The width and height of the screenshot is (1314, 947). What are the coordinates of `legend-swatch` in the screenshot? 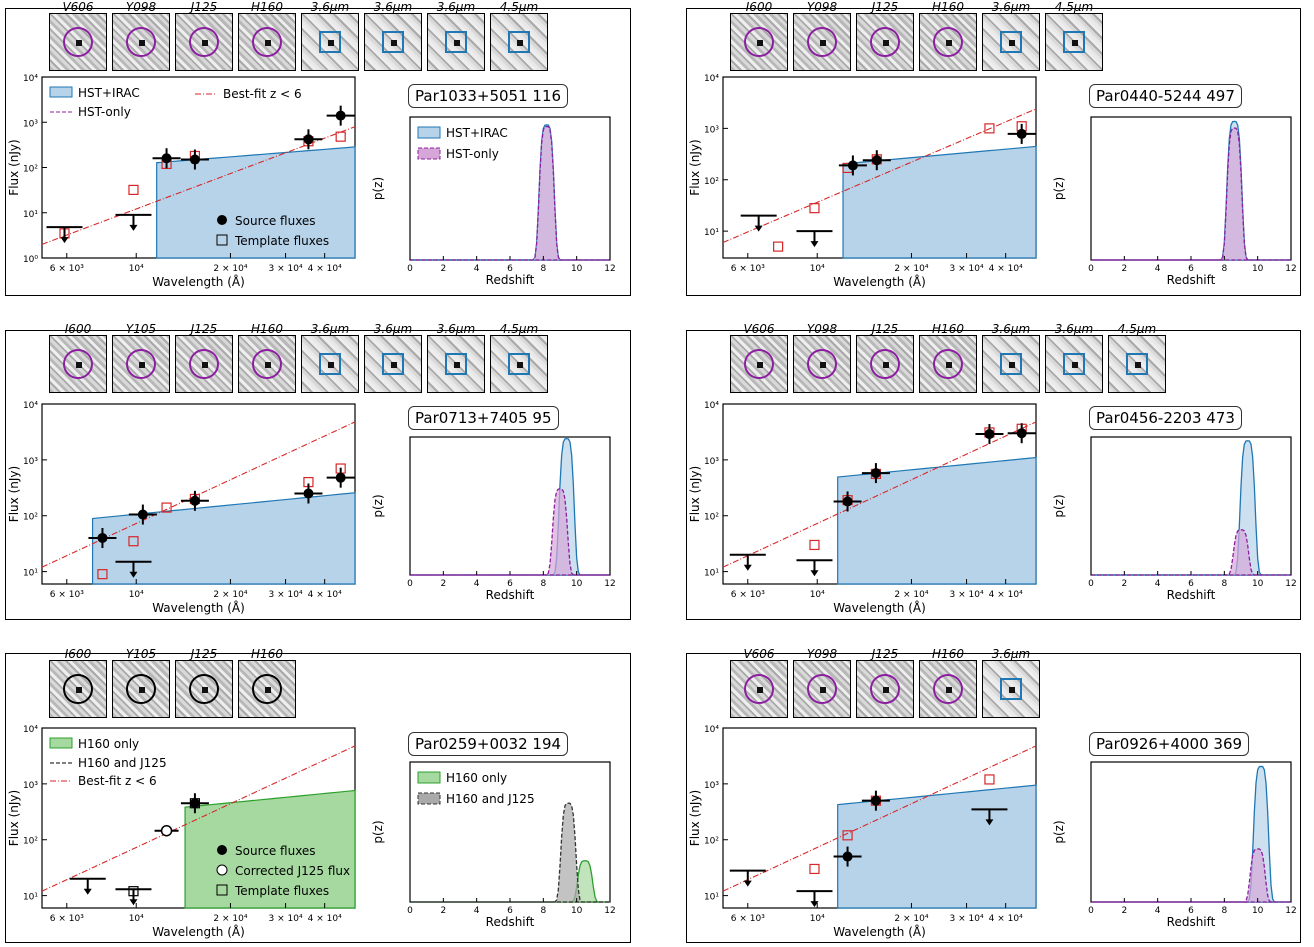 It's located at (61, 743).